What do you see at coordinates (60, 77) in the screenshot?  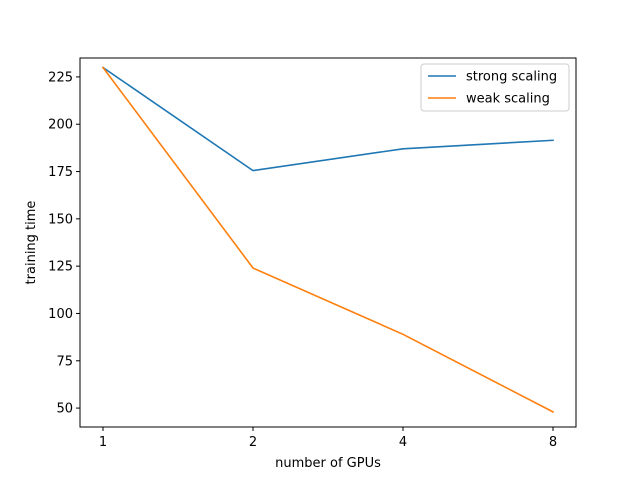 I see `y-tick-label: 225` at bounding box center [60, 77].